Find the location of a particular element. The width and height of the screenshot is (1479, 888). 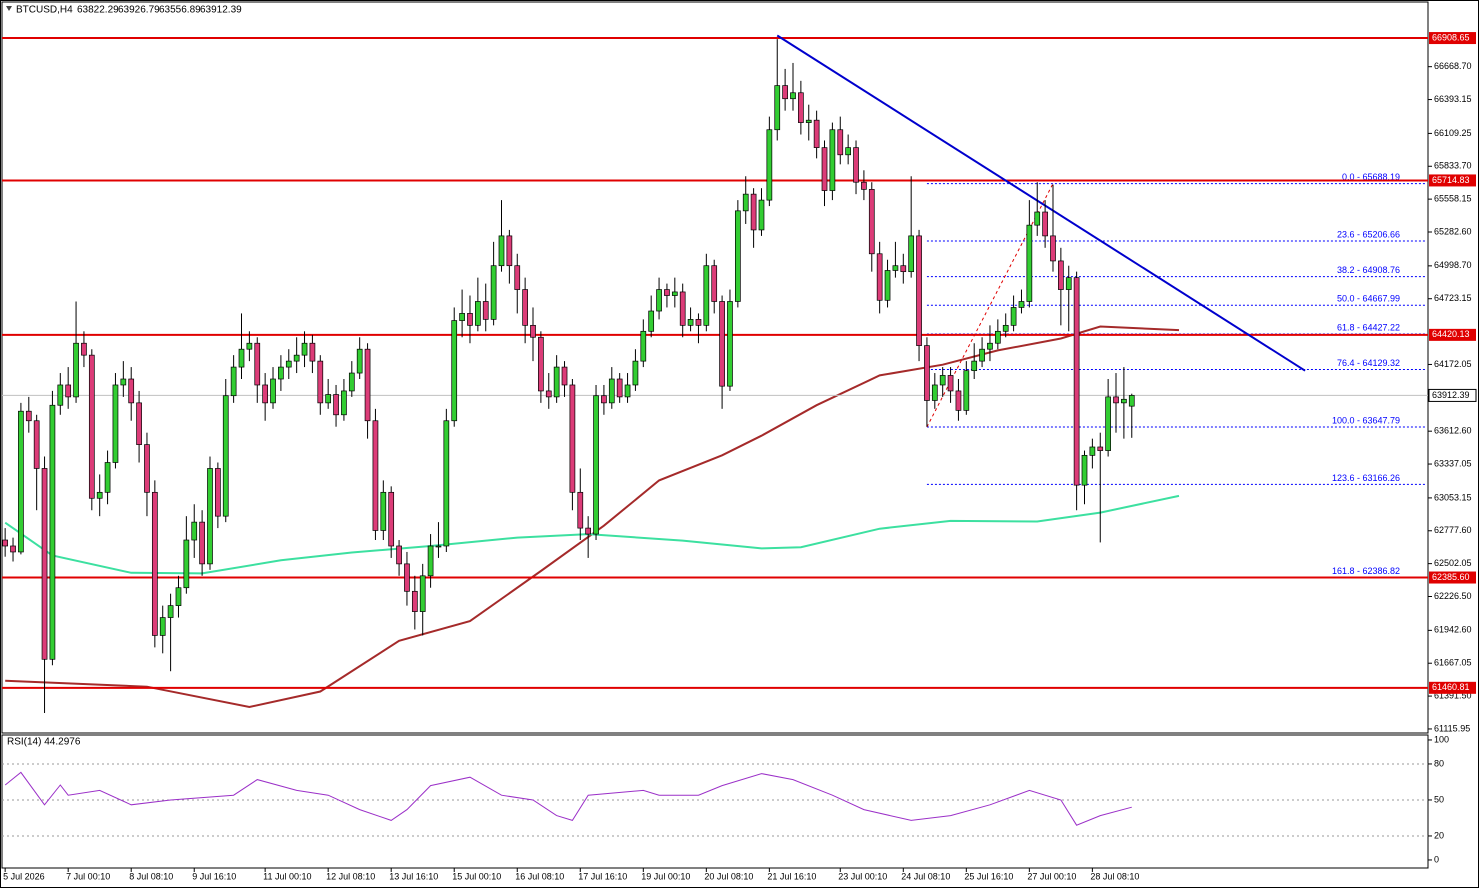

rsi-y-tick-label: 80 is located at coordinates (1439, 763).